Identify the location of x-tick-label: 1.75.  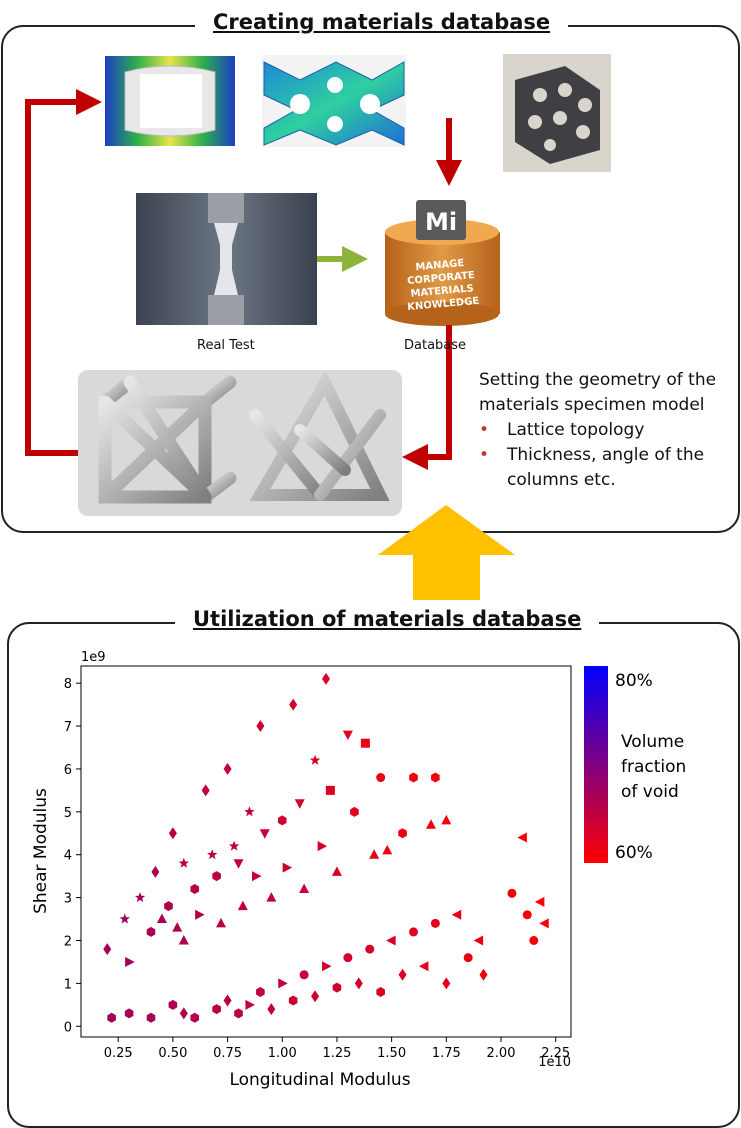
(446, 1053).